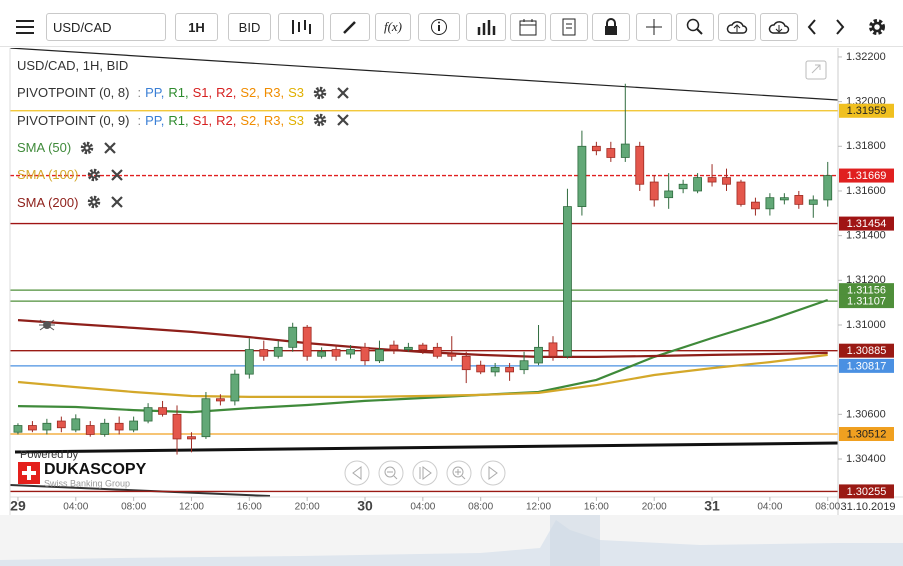 This screenshot has height=566, width=903. What do you see at coordinates (18, 506) in the screenshot?
I see `x-tick-label: 29` at bounding box center [18, 506].